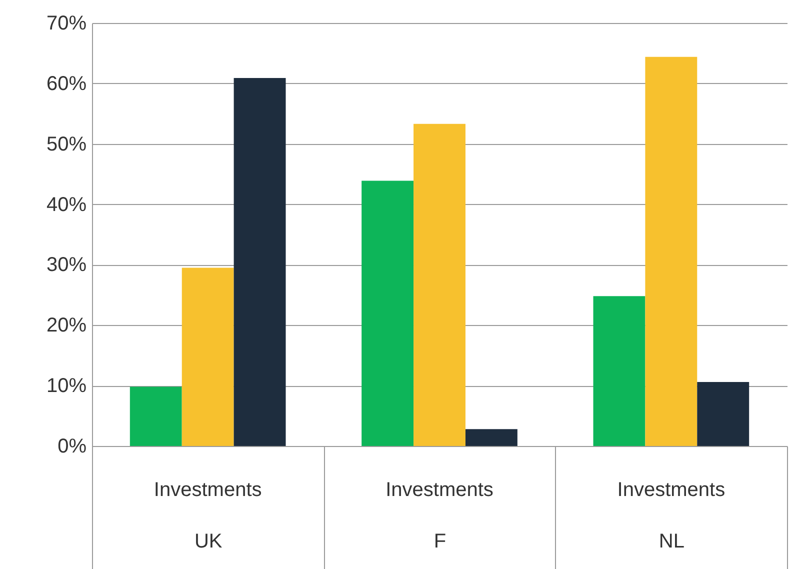  I want to click on x-tick-label: NL, so click(671, 541).